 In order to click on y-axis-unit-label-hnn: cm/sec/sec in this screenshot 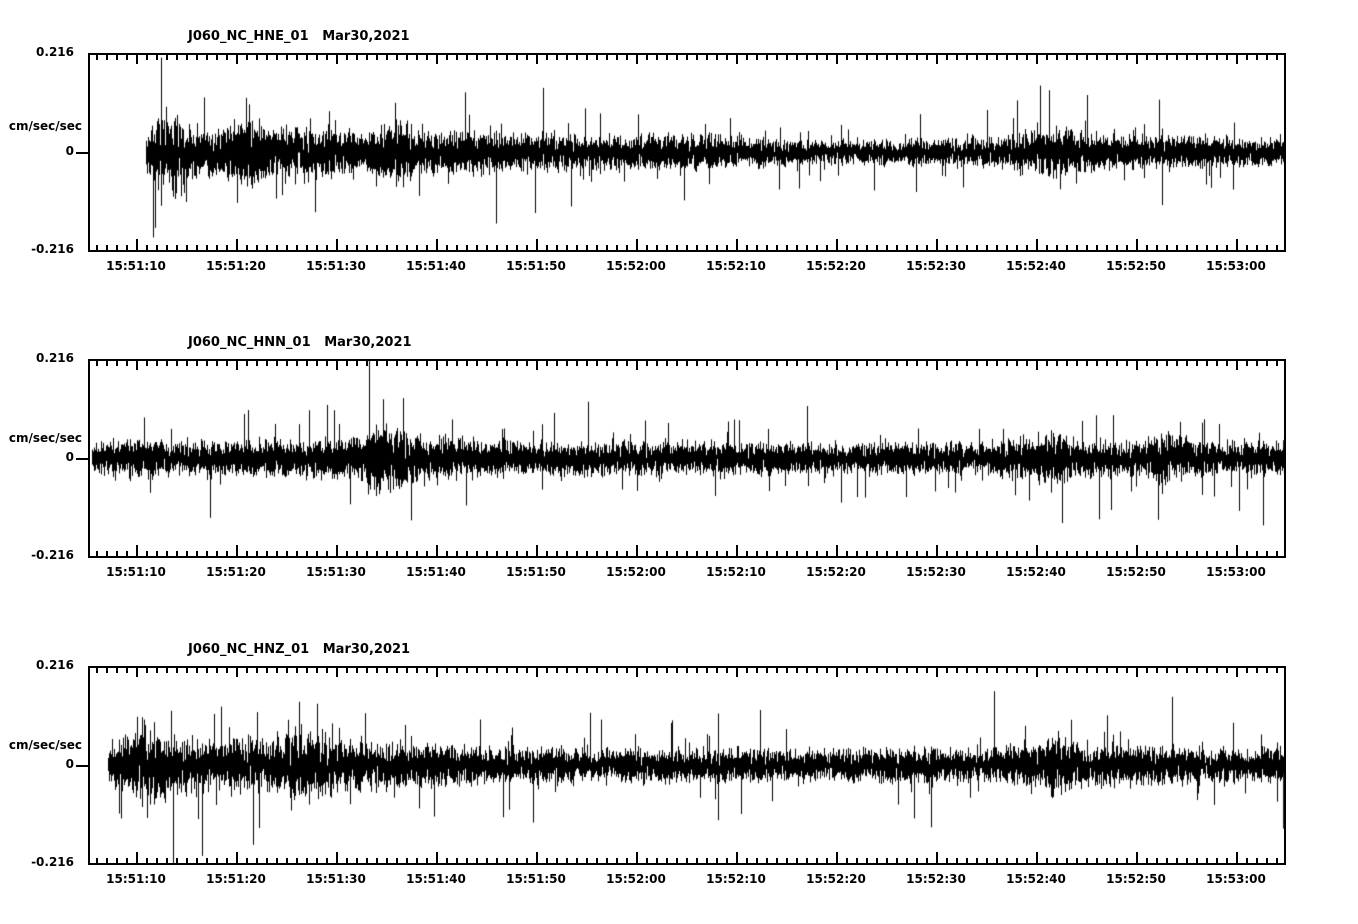, I will do `click(45, 438)`.